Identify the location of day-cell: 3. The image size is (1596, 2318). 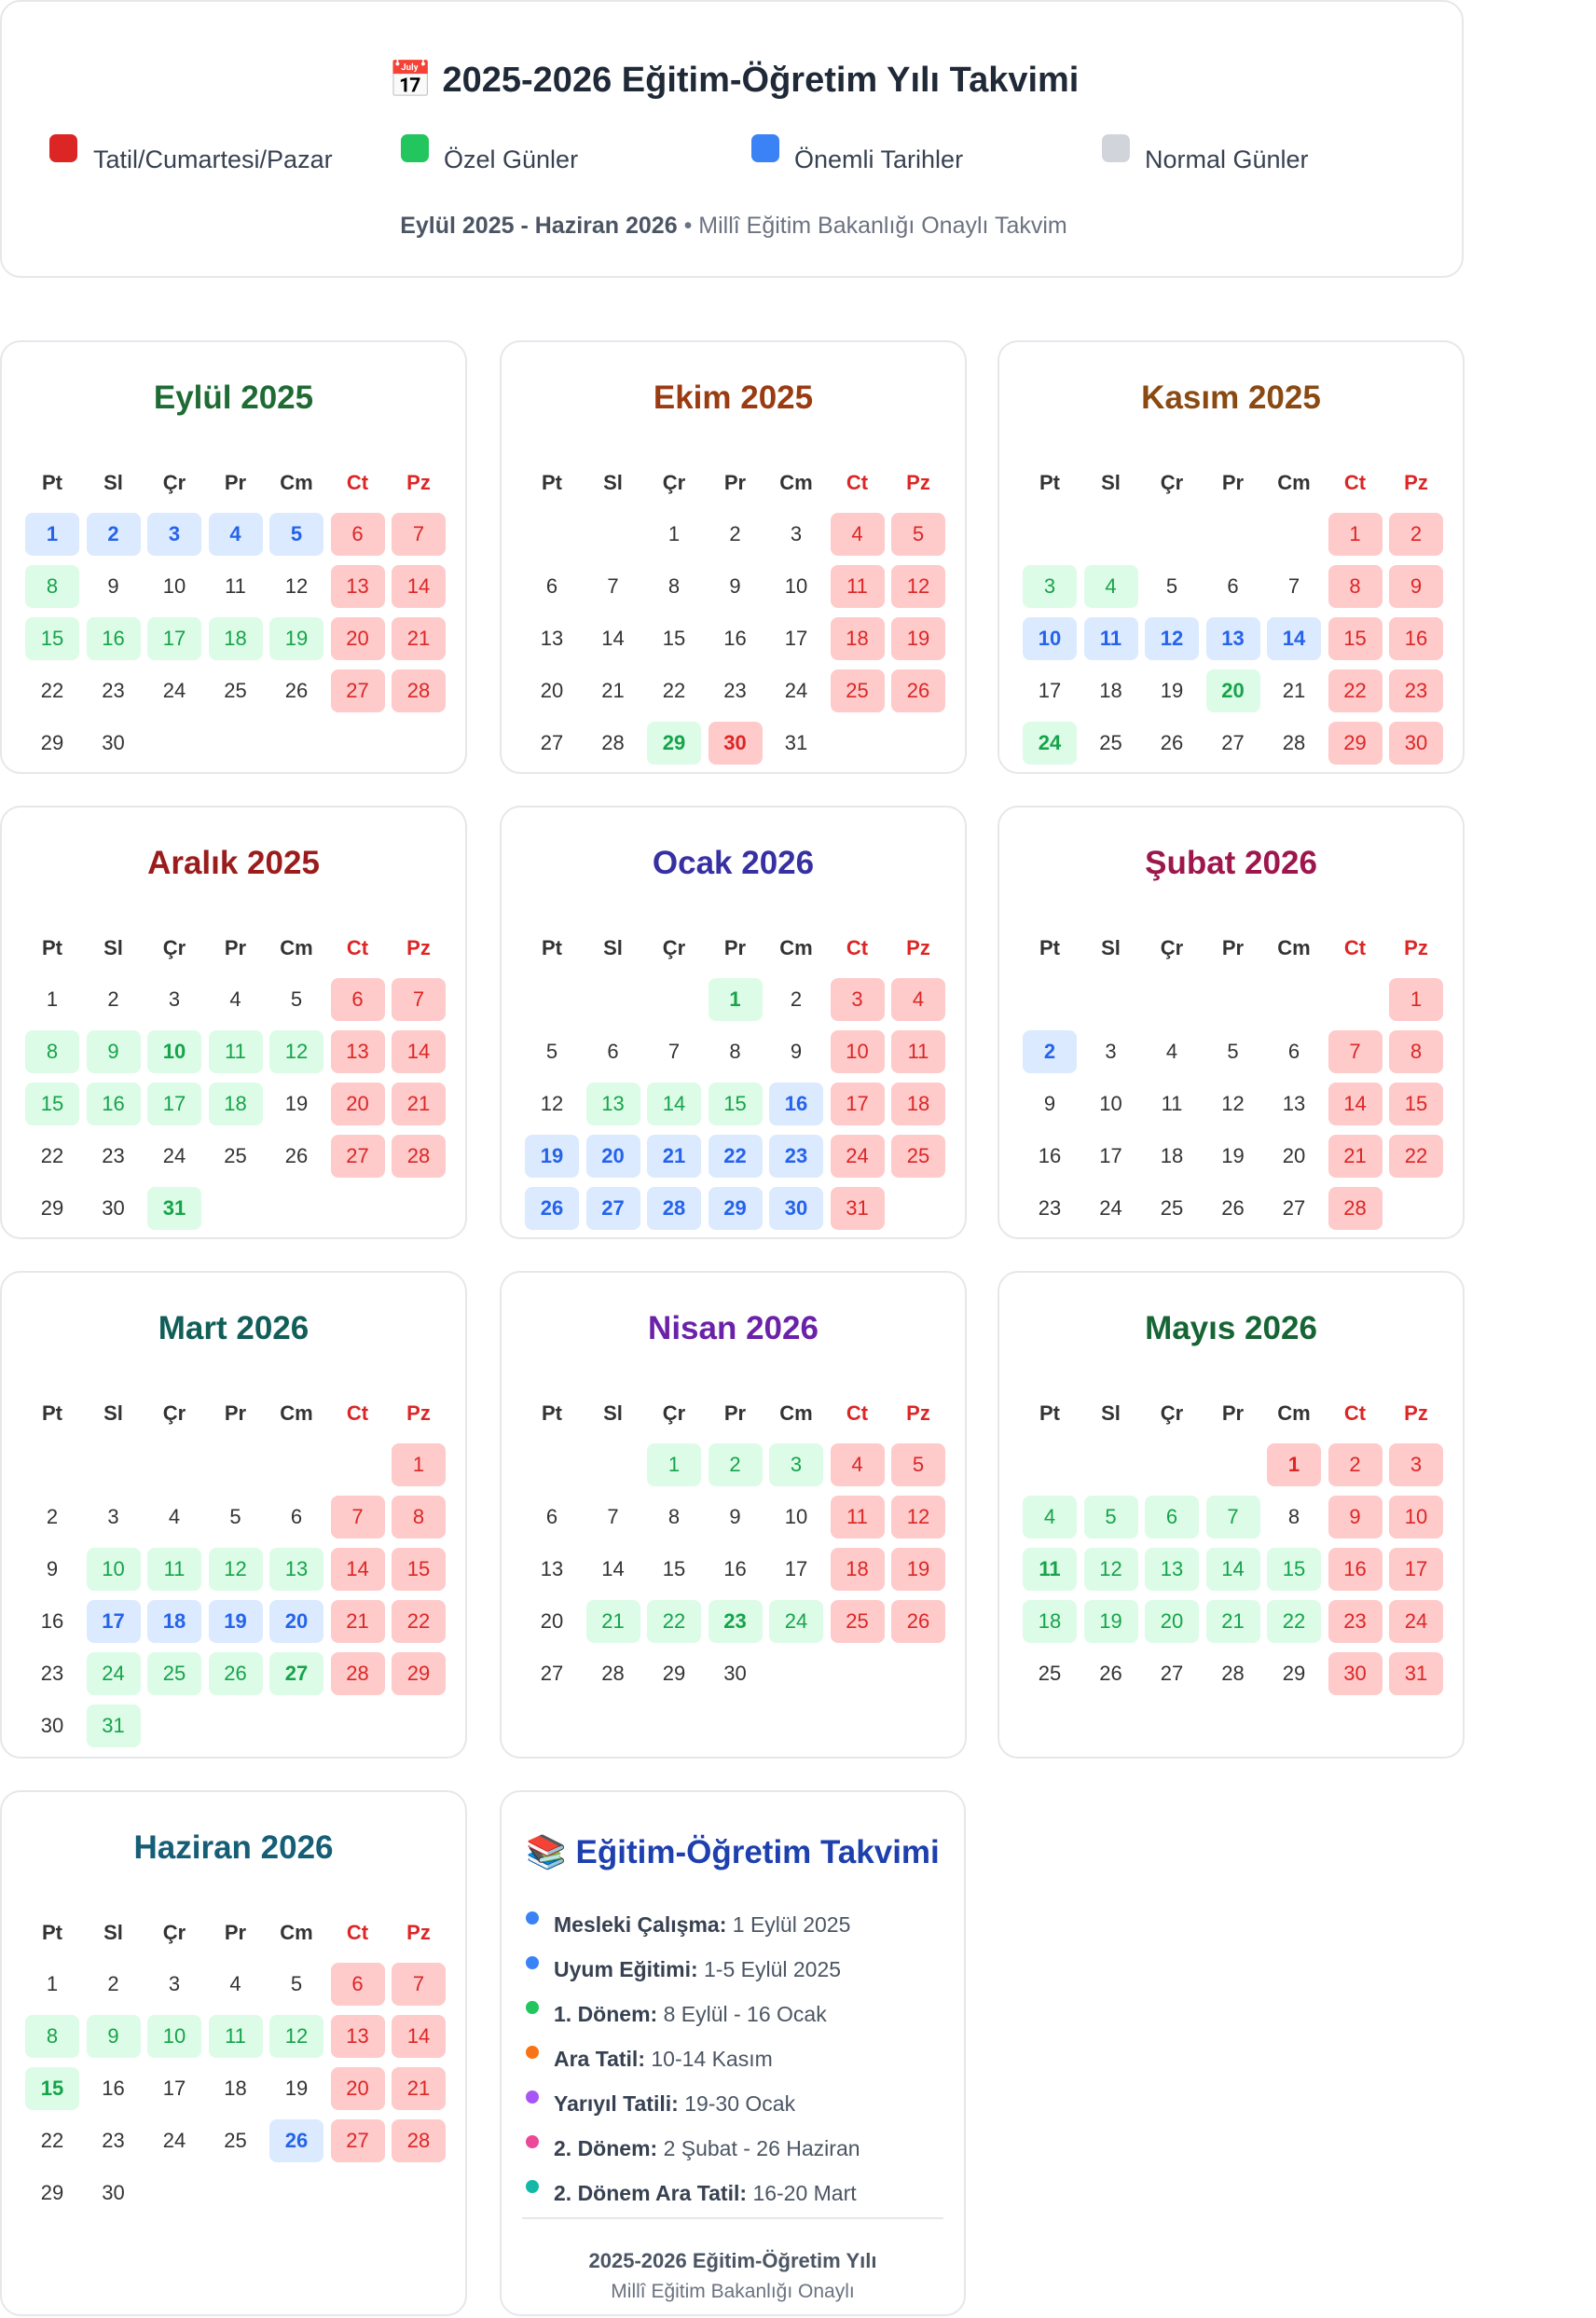
(1416, 1465).